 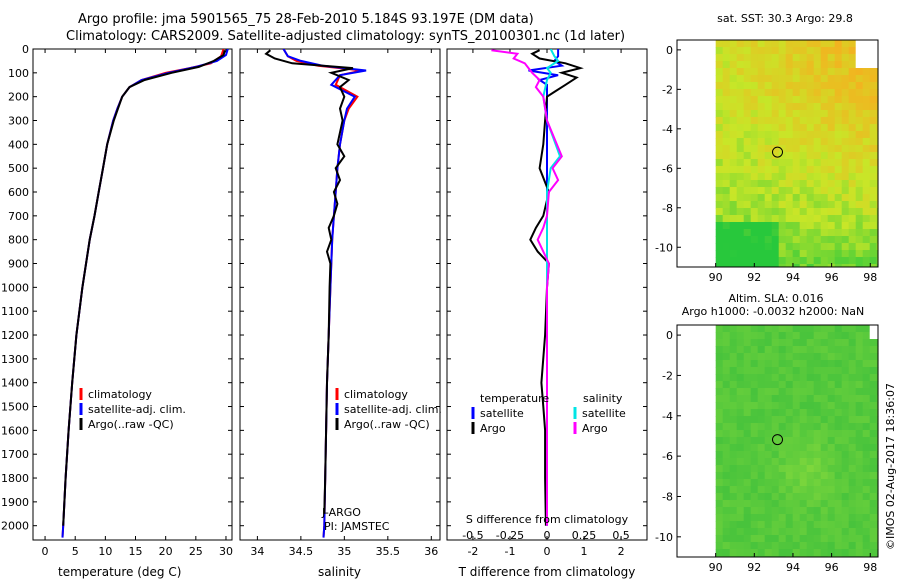 I want to click on secondary-xtick-label: 0.25, so click(x=584, y=535).